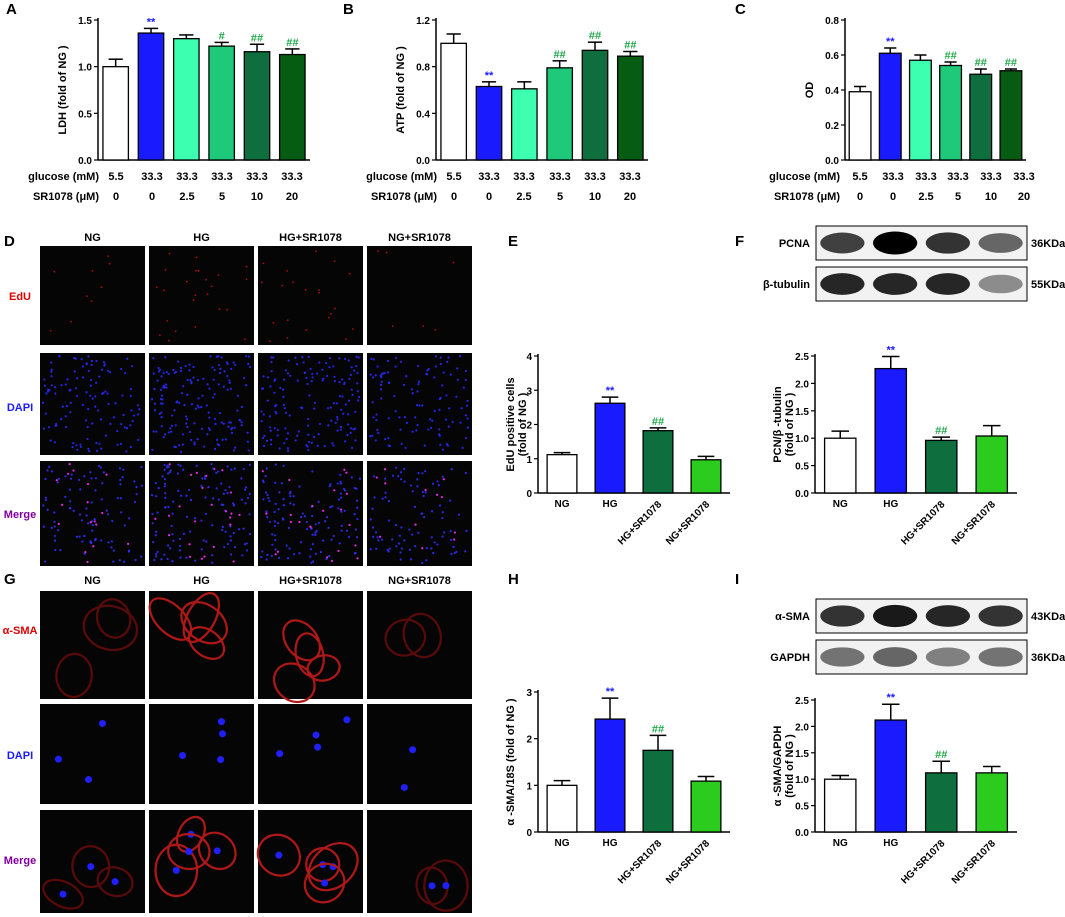 Image resolution: width=1065 pixels, height=917 pixels. What do you see at coordinates (256, 177) in the screenshot?
I see `glucose-value: 33.3` at bounding box center [256, 177].